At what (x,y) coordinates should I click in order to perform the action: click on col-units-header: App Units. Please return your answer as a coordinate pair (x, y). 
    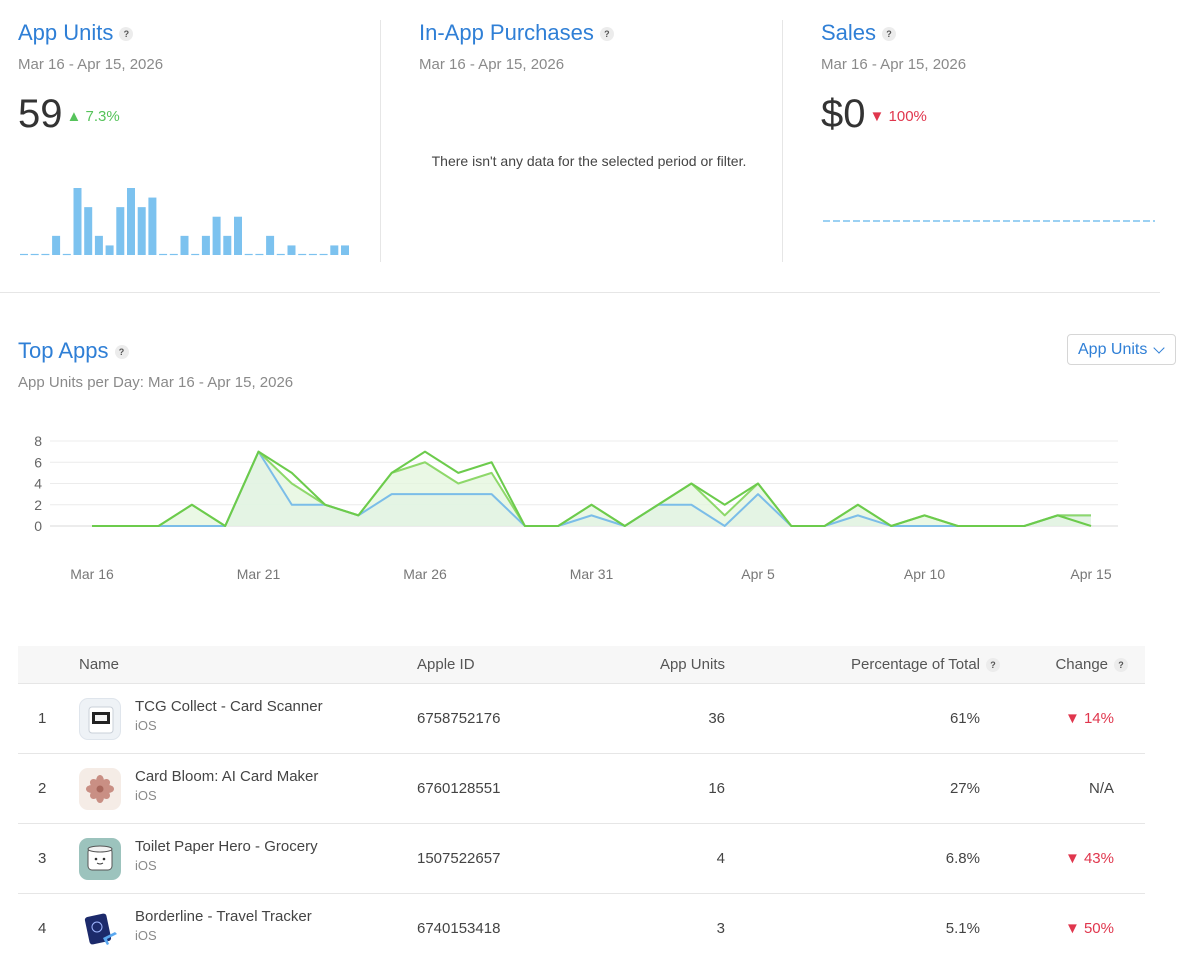
    Looking at the image, I should click on (692, 664).